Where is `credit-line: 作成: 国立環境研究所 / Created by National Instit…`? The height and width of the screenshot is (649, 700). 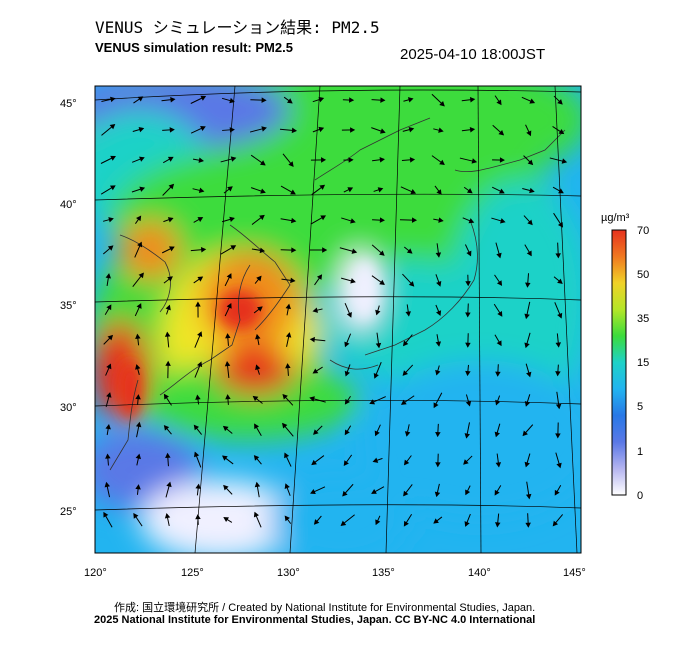 credit-line: 作成: 国立環境研究所 / Created by National Instit… is located at coordinates (325, 608).